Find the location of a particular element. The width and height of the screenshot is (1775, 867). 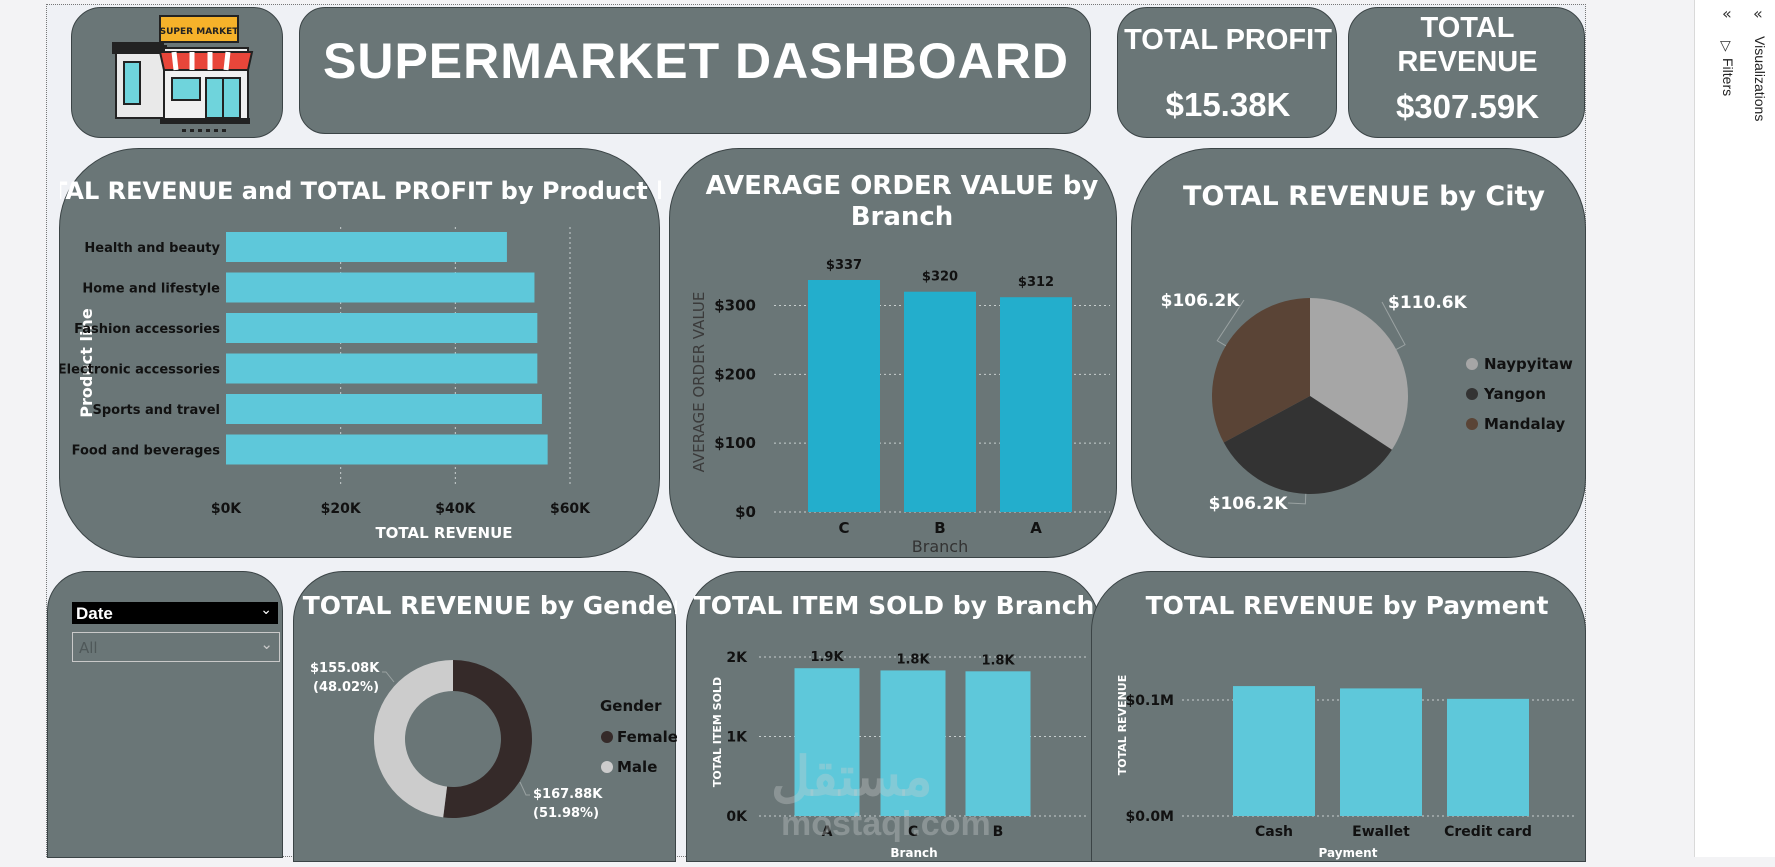

aov-title-line1: AVERAGE ORDER VALUE by is located at coordinates (902, 186).